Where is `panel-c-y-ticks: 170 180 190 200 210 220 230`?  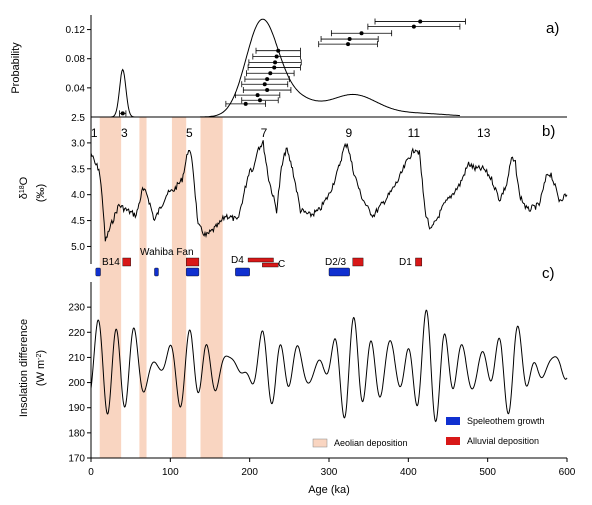 panel-c-y-ticks: 170 180 190 200 210 220 230 is located at coordinates (79, 384).